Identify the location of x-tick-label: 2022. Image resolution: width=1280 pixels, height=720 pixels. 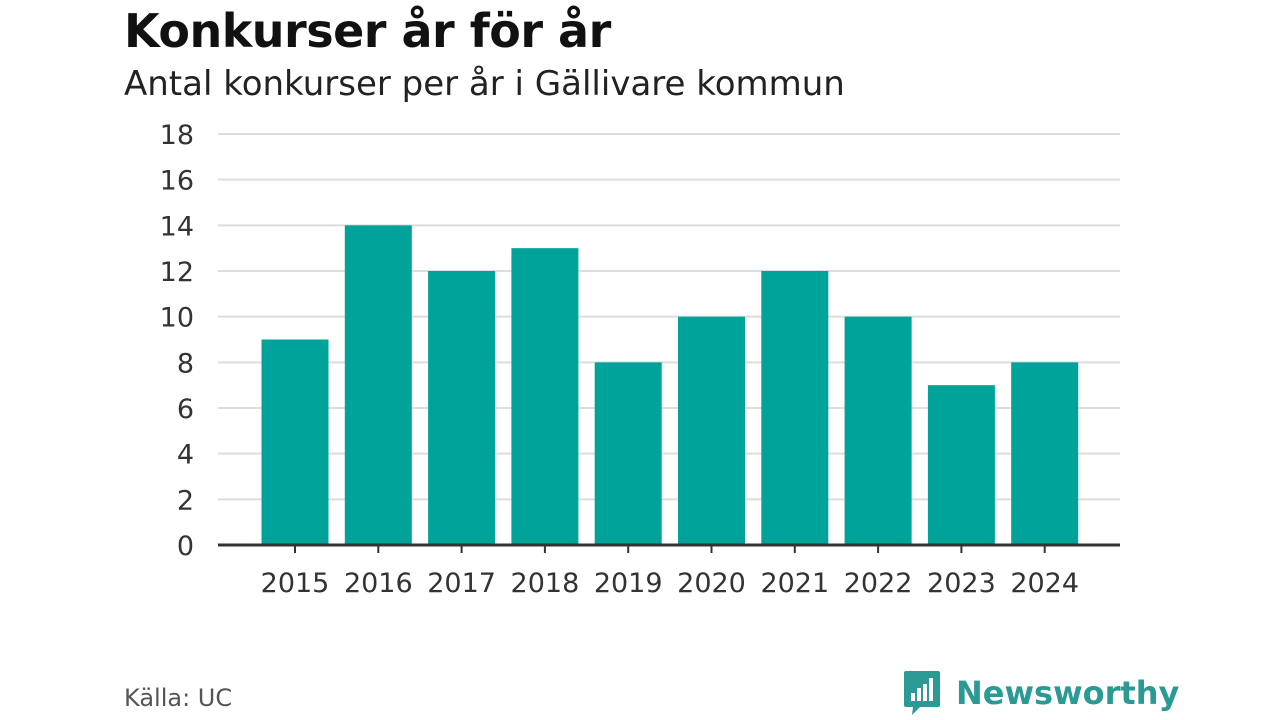
(878, 583).